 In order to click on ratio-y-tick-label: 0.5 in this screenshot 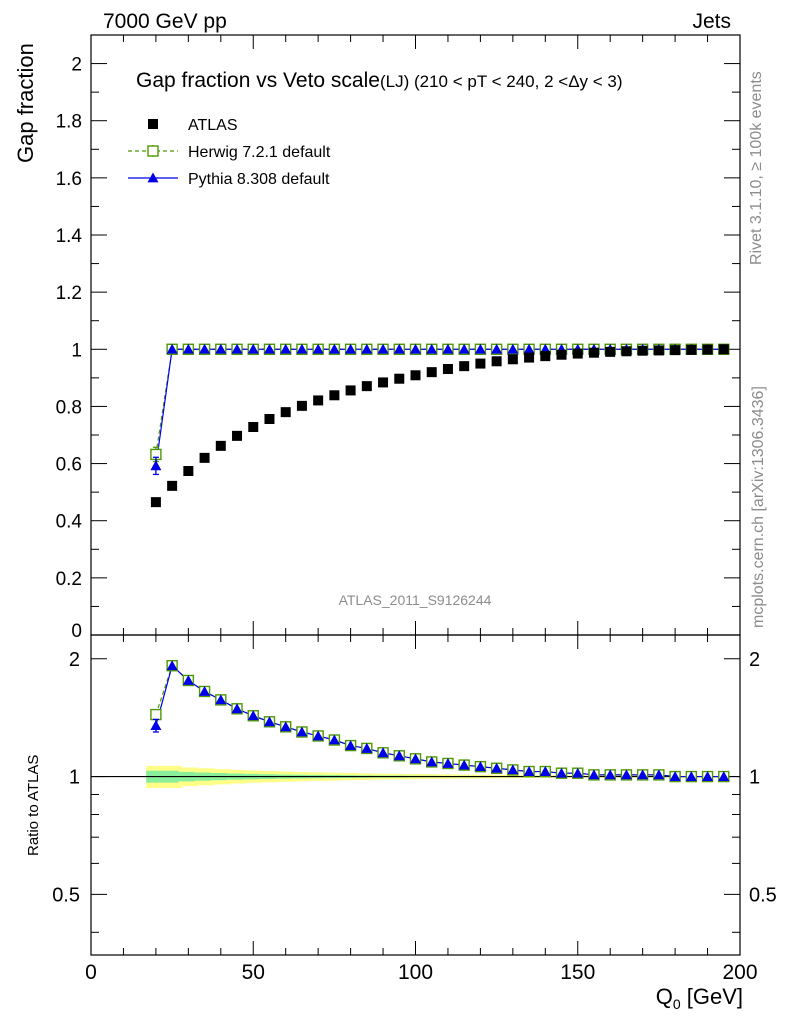, I will do `click(66, 895)`.